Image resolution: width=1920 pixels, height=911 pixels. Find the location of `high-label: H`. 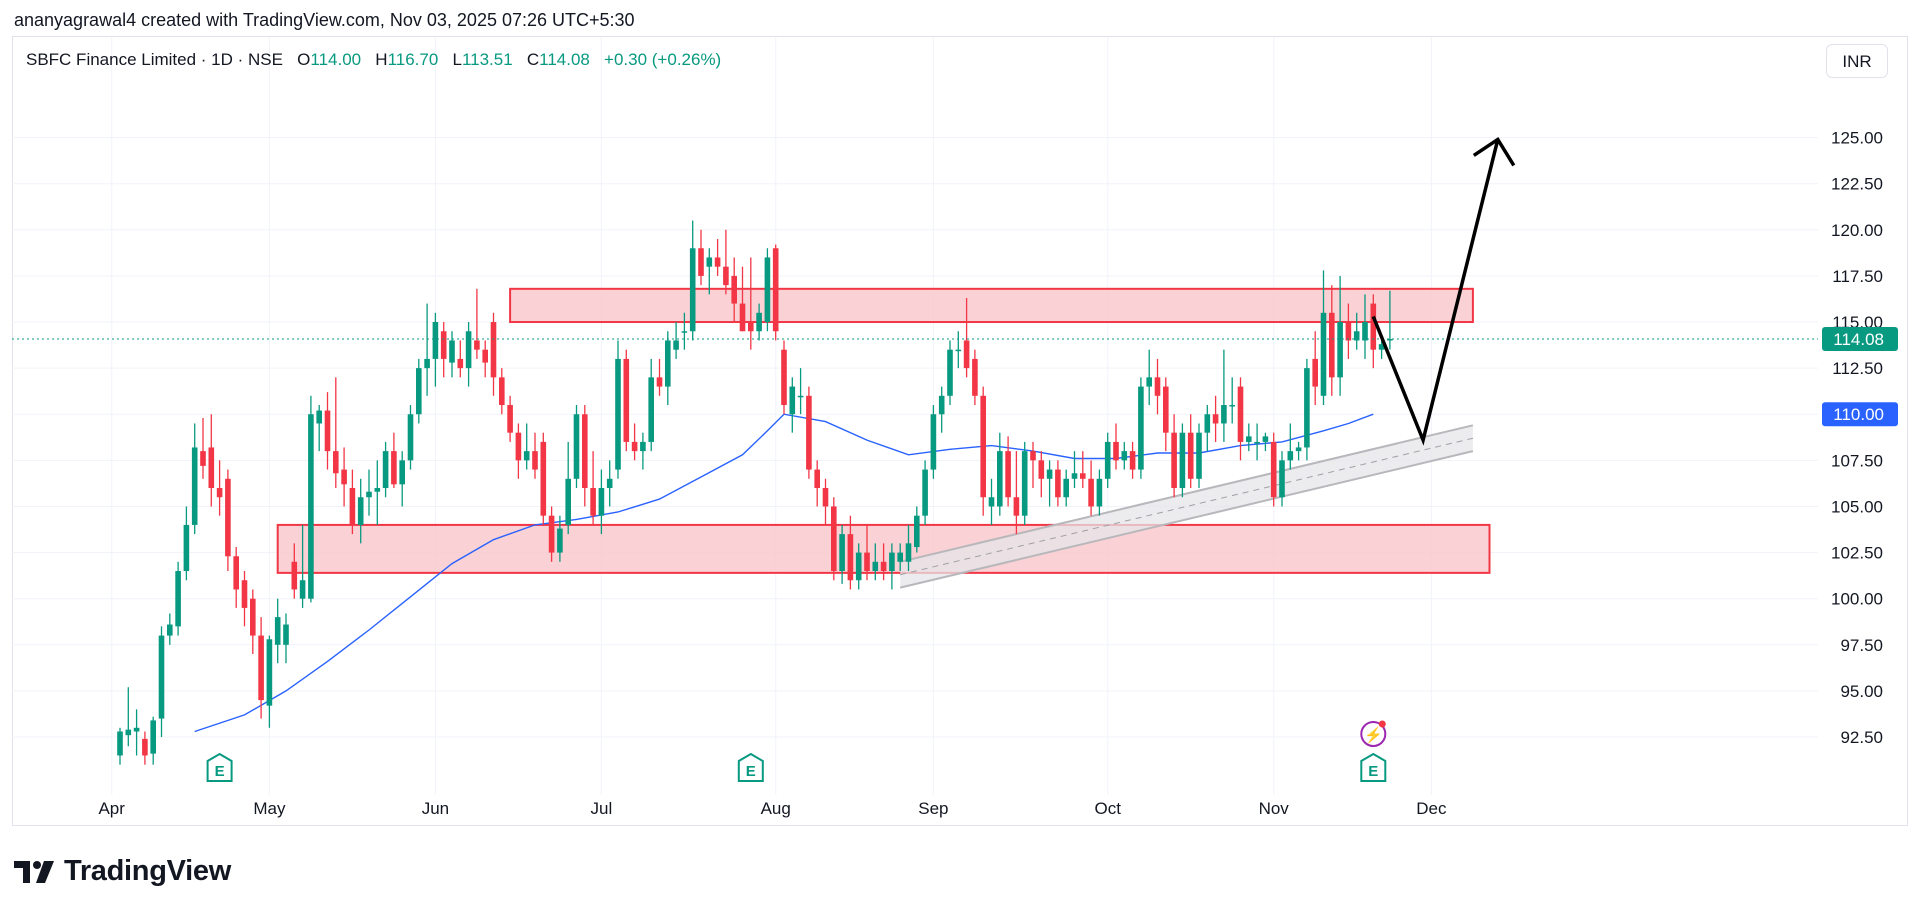

high-label: H is located at coordinates (381, 59).